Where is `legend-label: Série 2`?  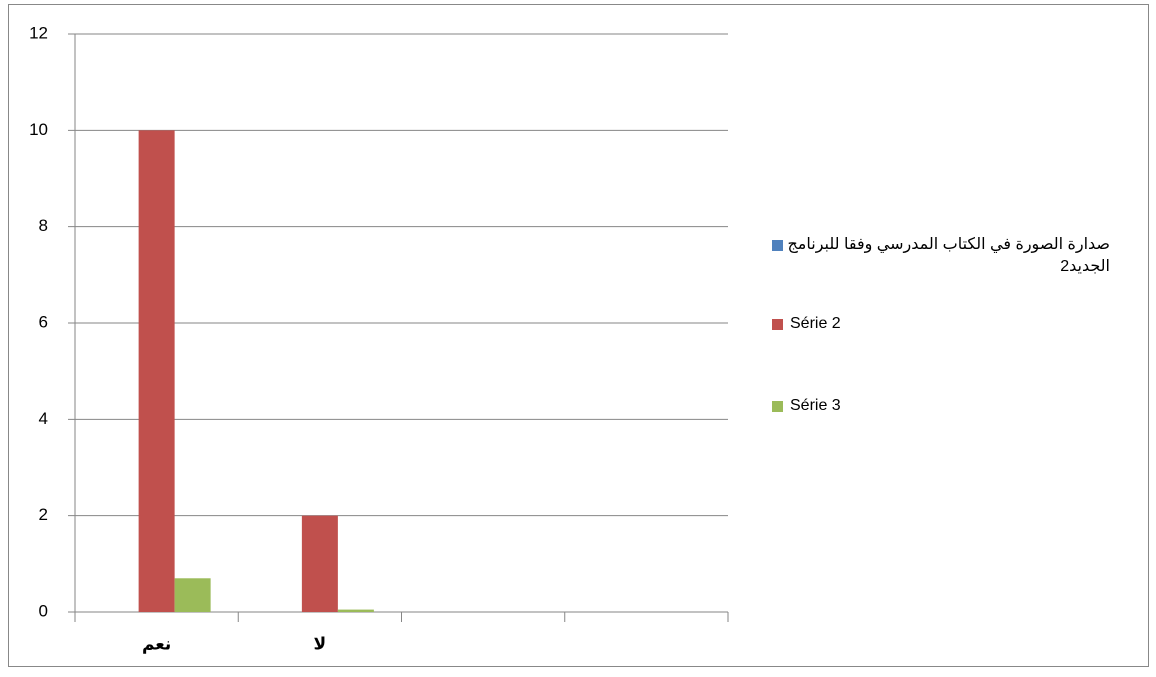
legend-label: Série 2 is located at coordinates (815, 323).